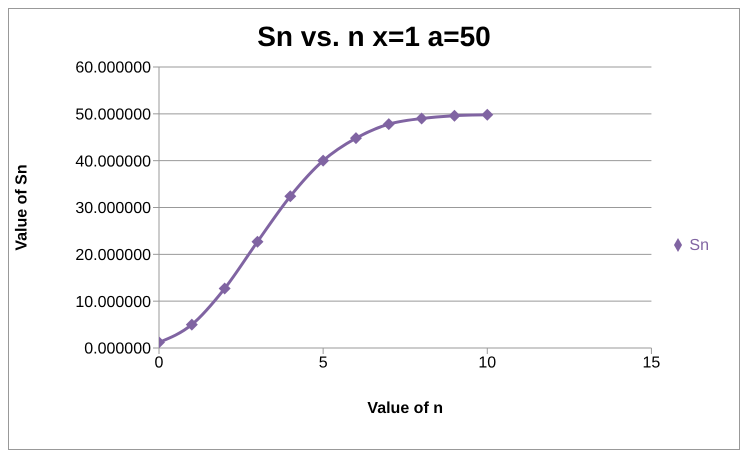 The width and height of the screenshot is (748, 460). I want to click on x-tick-label: 5, so click(323, 363).